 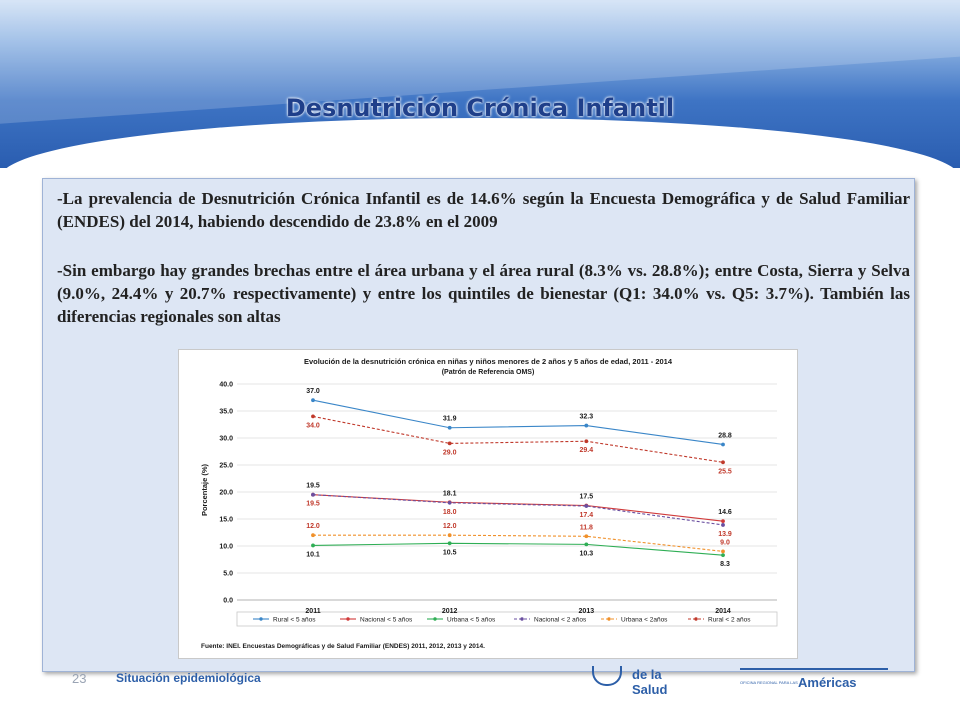 What do you see at coordinates (480, 143) in the screenshot?
I see `header-wave` at bounding box center [480, 143].